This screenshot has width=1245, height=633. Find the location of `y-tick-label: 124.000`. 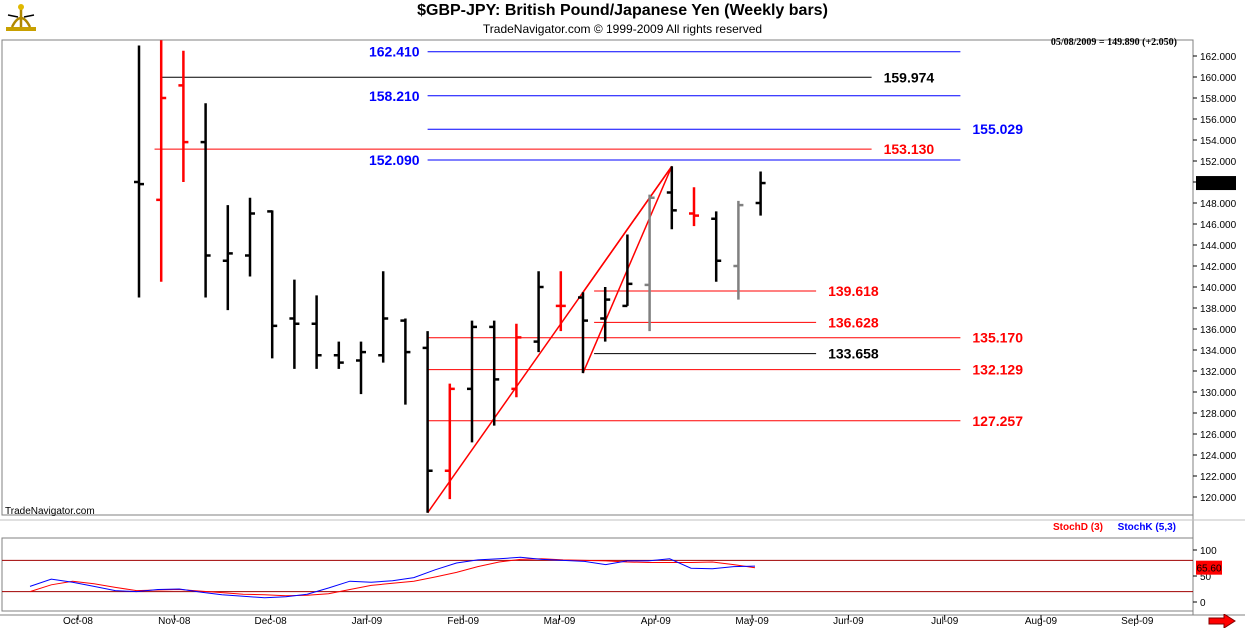

y-tick-label: 124.000 is located at coordinates (1218, 456).